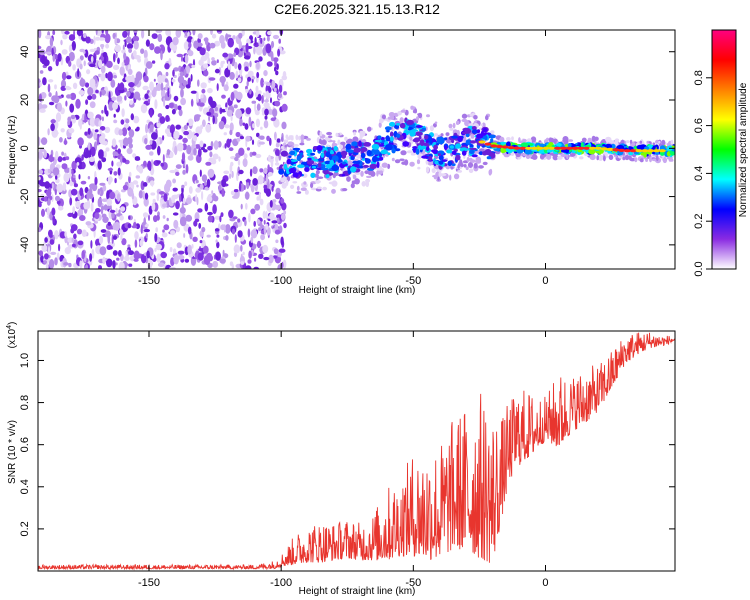 The height and width of the screenshot is (600, 750). What do you see at coordinates (25, 245) in the screenshot?
I see `spectrogram-y-tick-label: -40` at bounding box center [25, 245].